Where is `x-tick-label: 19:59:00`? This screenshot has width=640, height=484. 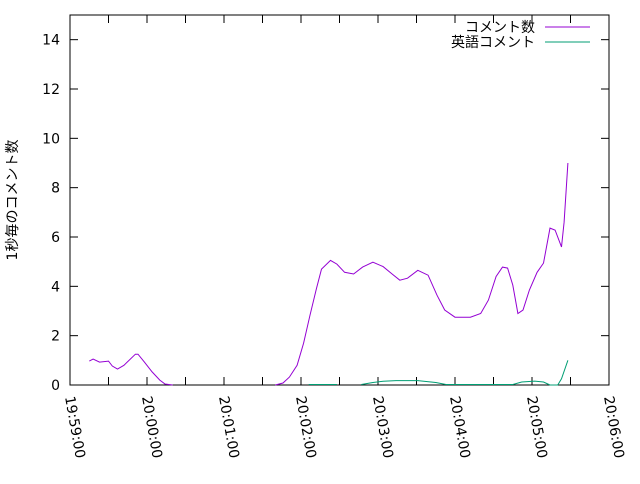
x-tick-label: 19:59:00 is located at coordinates (74, 427).